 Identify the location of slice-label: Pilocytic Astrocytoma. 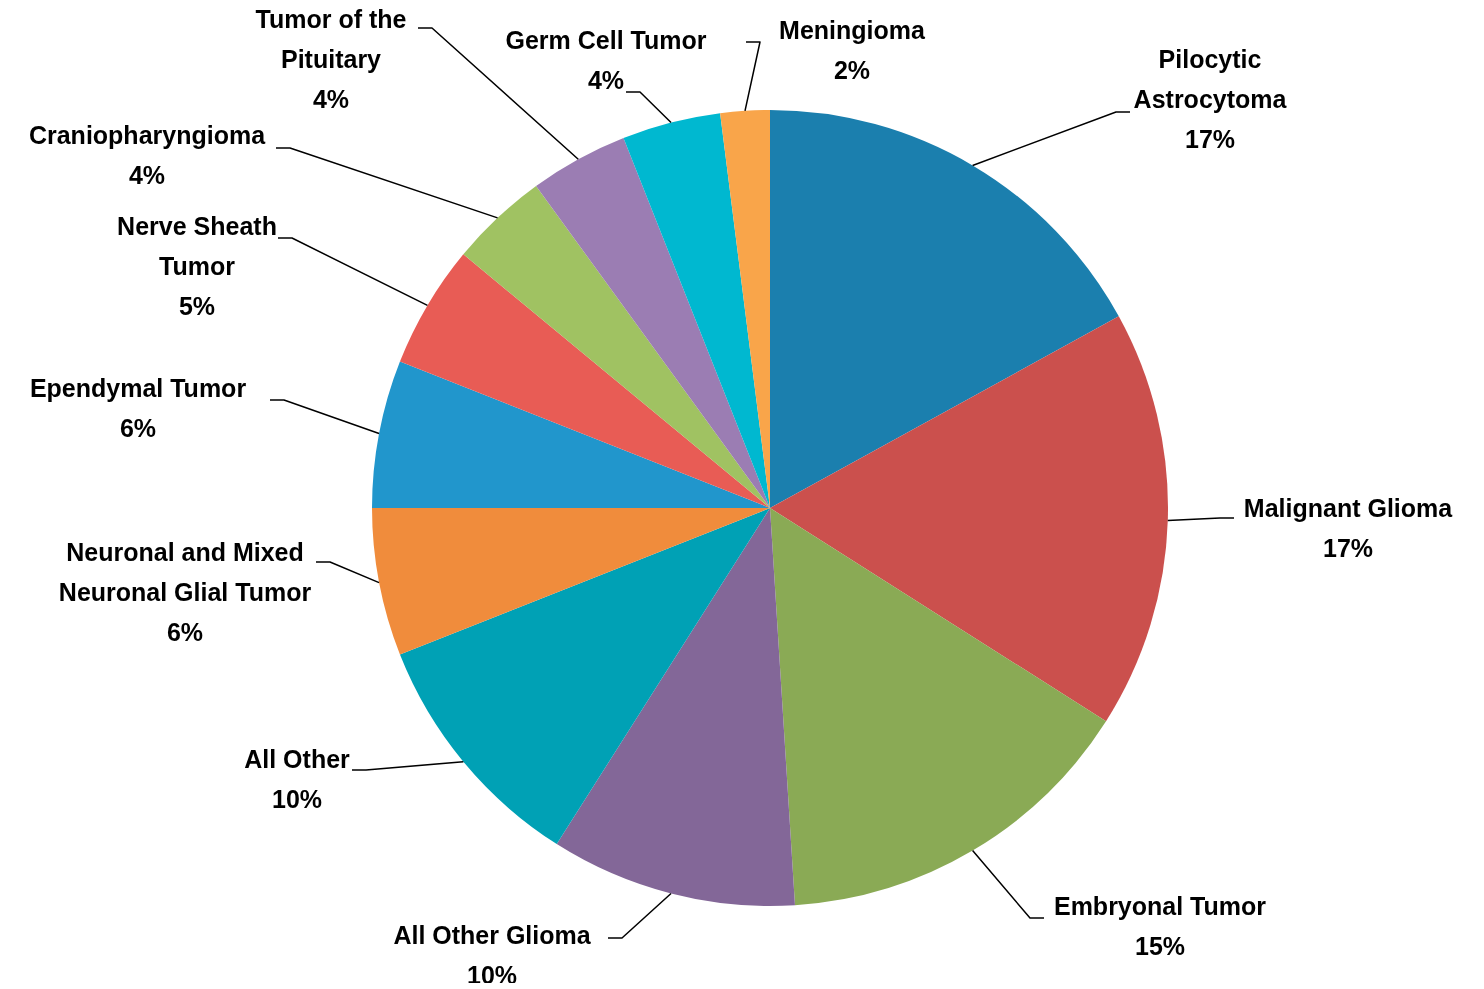
(1210, 78).